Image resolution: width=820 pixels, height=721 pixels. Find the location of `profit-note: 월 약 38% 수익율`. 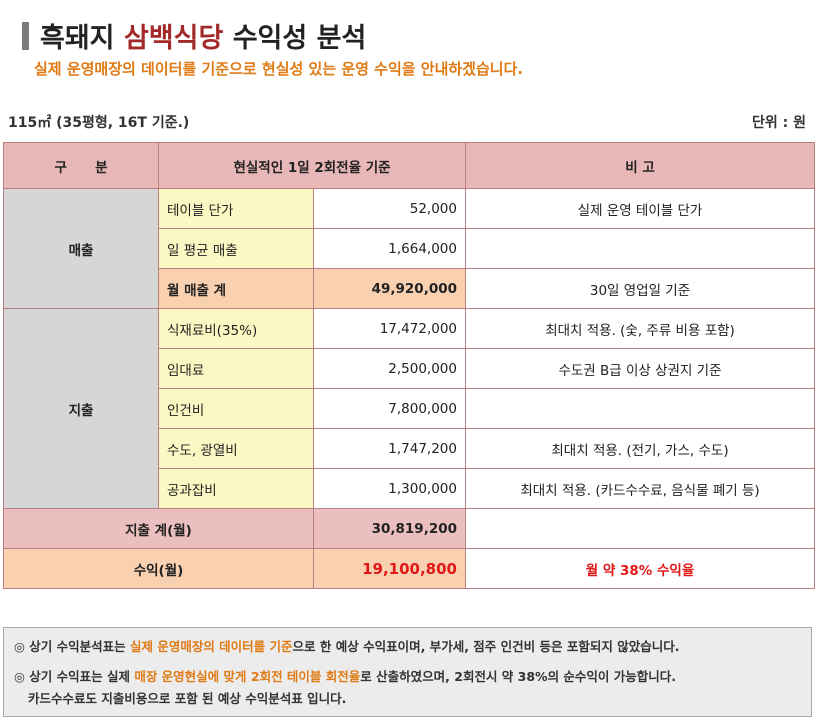

profit-note: 월 약 38% 수익율 is located at coordinates (640, 568).